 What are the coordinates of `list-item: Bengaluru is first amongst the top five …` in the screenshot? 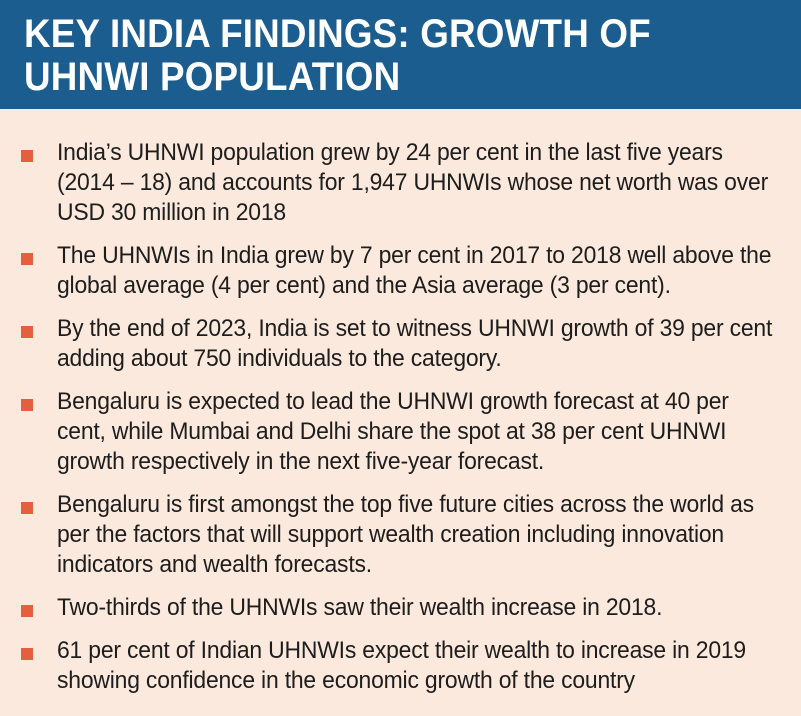 It's located at (400, 535).